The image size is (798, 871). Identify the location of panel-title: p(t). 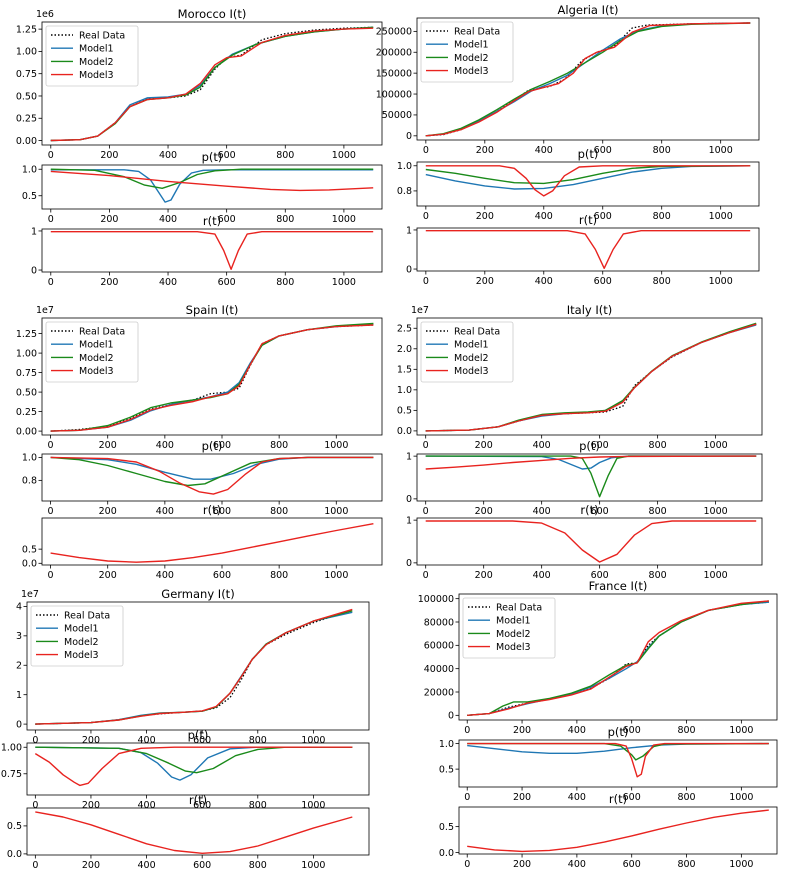
(618, 732).